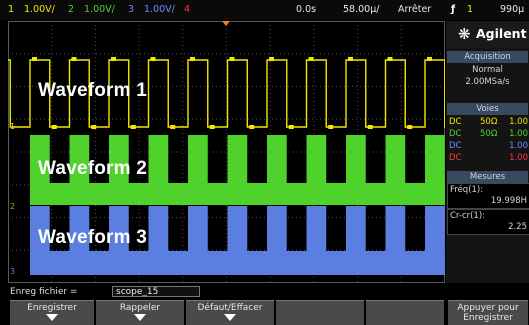 The height and width of the screenshot is (325, 529). I want to click on ch1-scale: 1.00V/, so click(39, 9).